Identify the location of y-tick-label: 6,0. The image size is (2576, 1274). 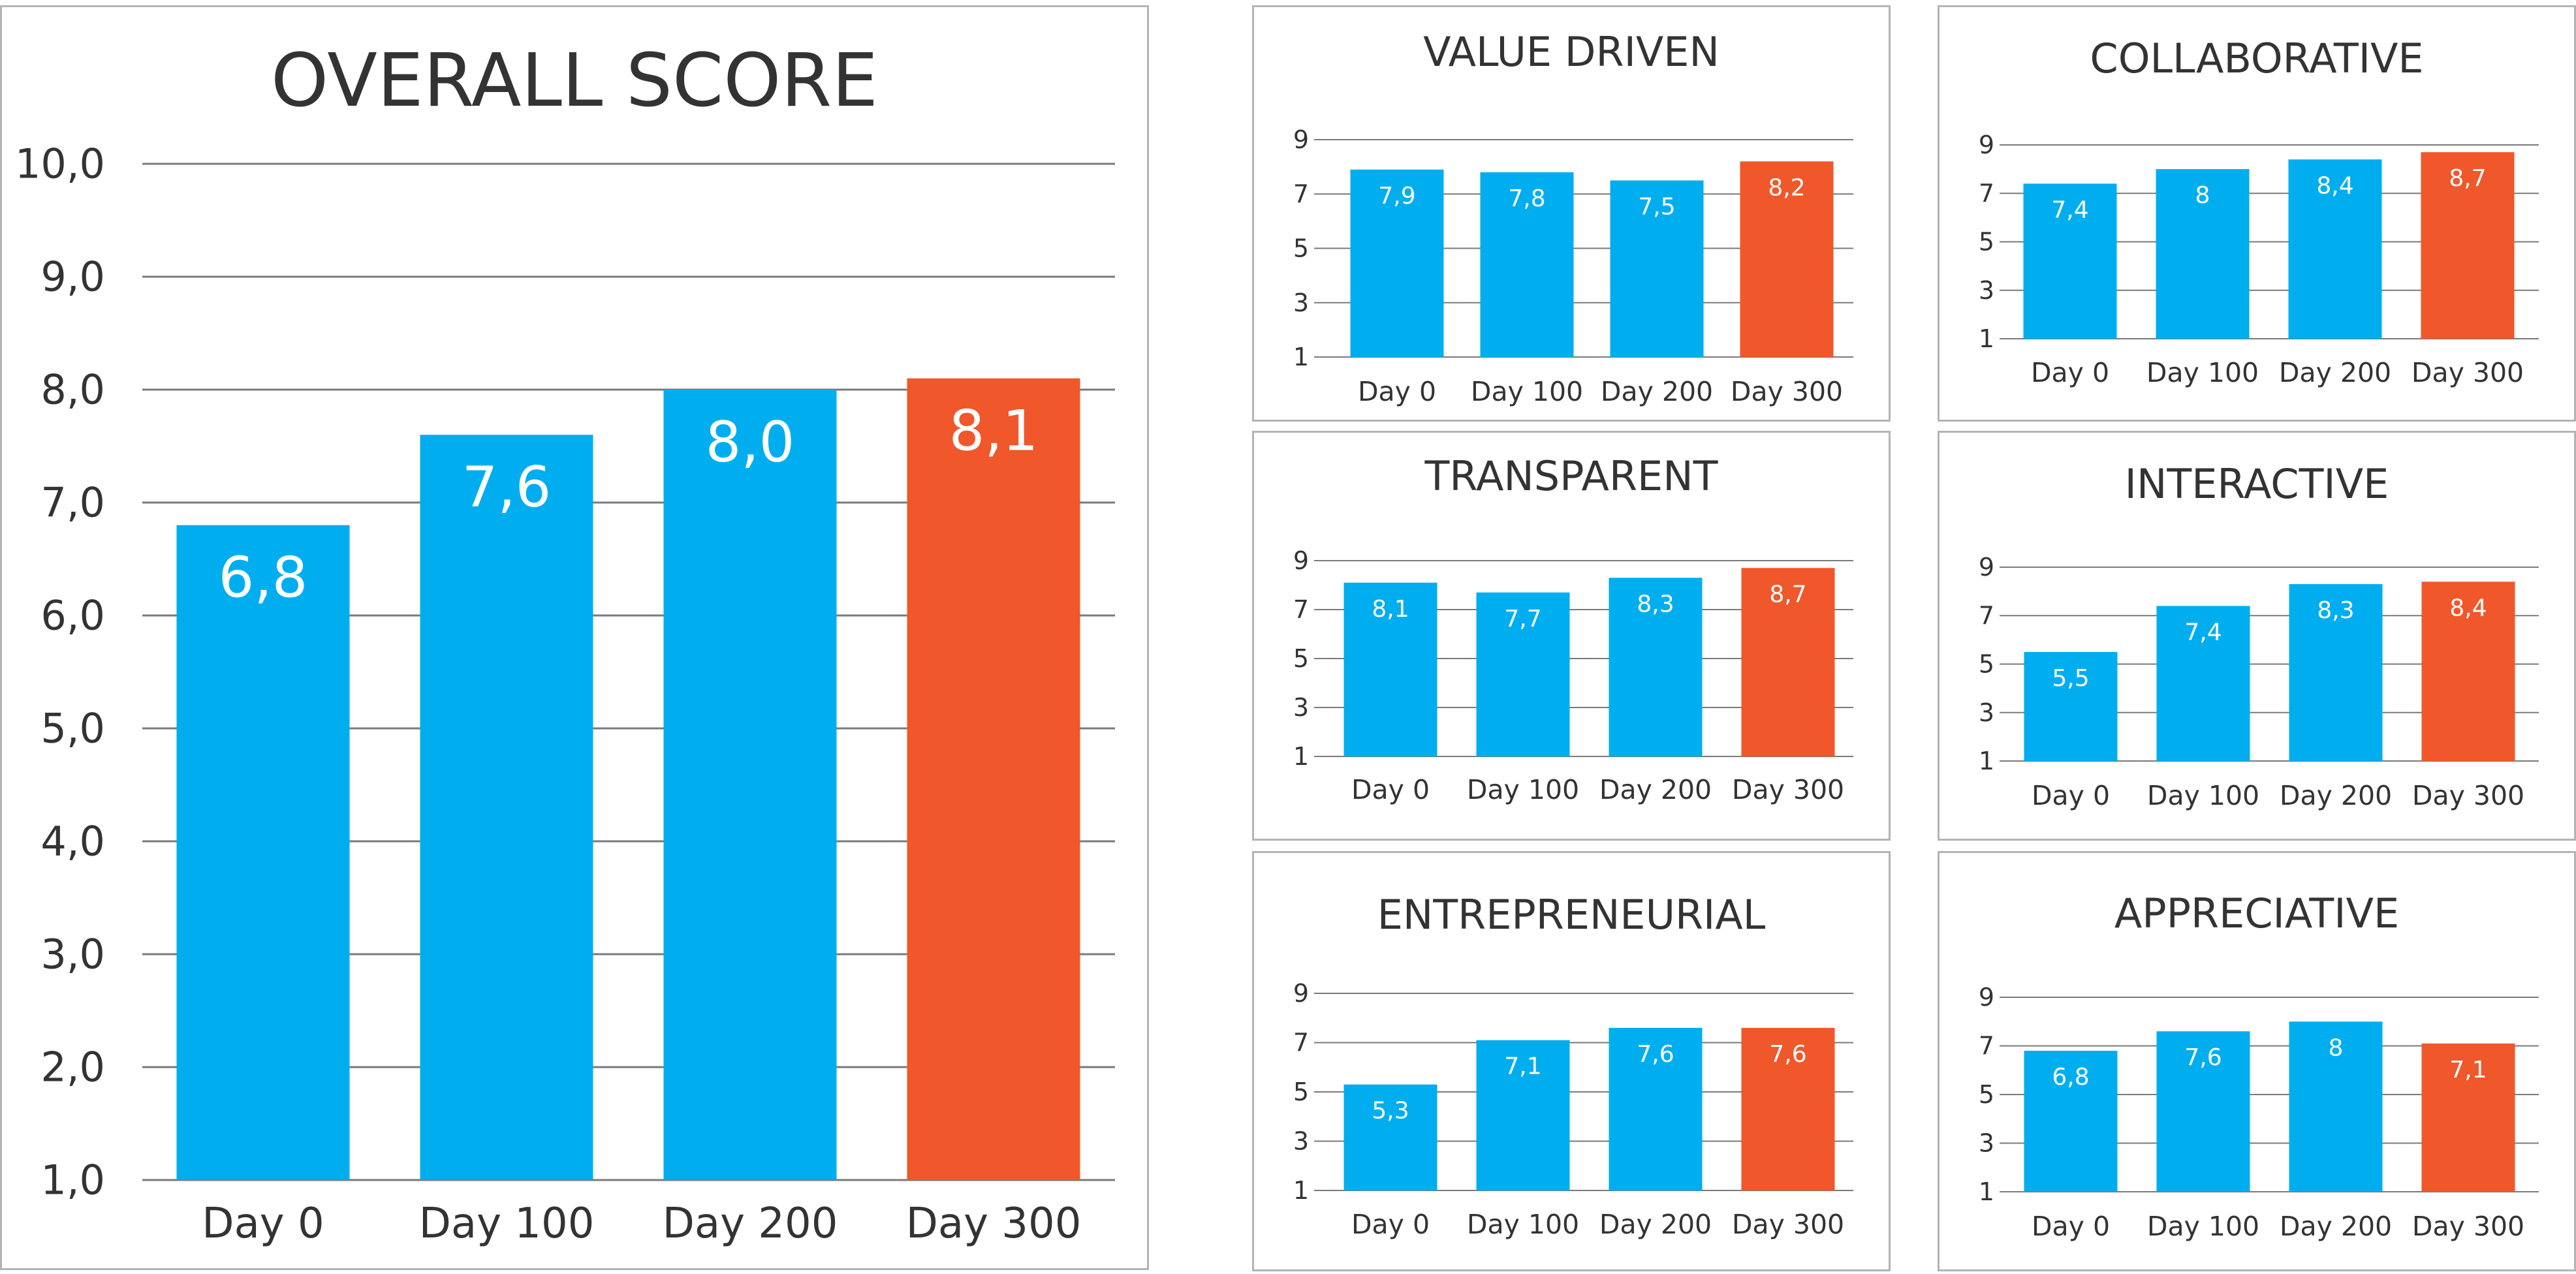
(72, 616).